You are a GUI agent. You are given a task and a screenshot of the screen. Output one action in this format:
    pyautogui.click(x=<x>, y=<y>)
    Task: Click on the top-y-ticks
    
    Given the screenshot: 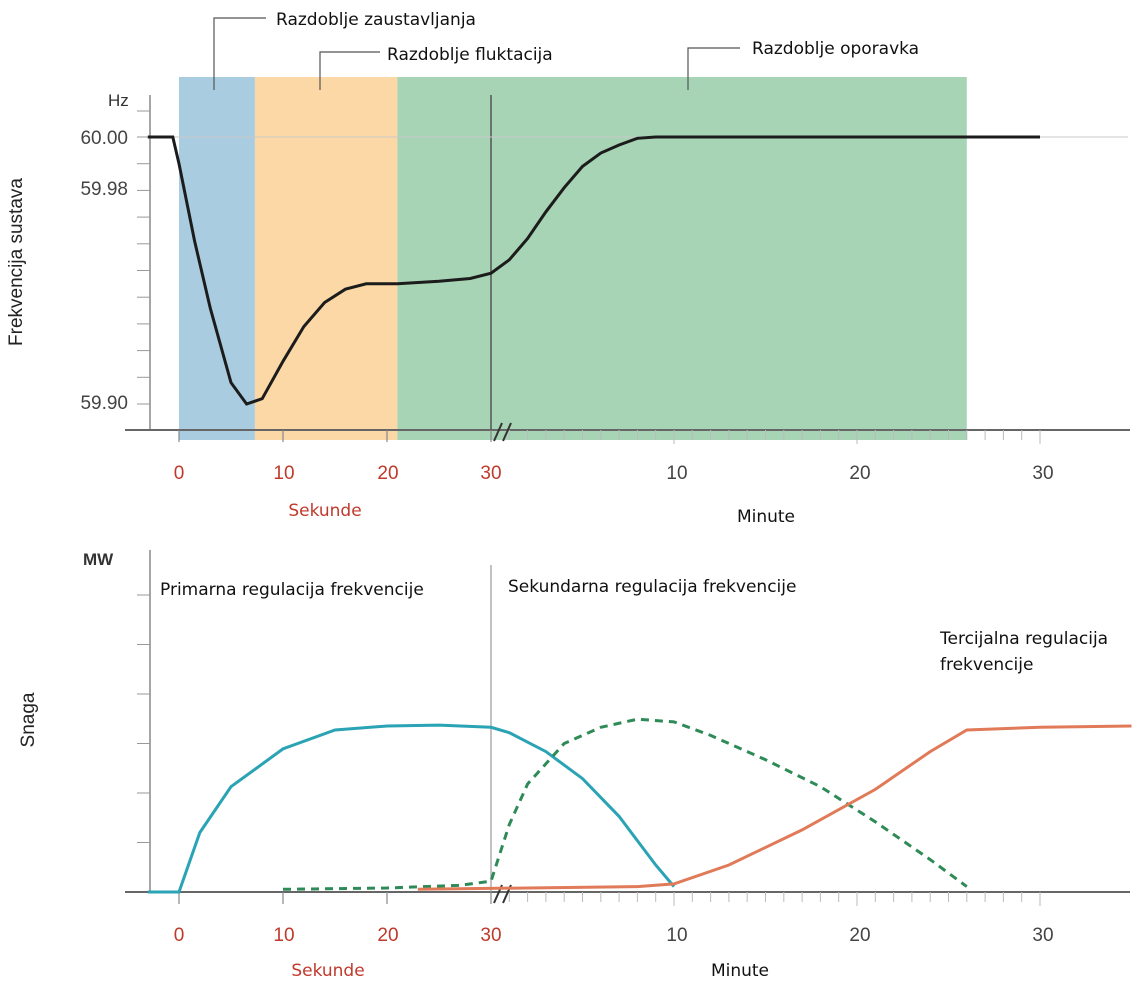 What is the action you would take?
    pyautogui.click(x=143, y=257)
    